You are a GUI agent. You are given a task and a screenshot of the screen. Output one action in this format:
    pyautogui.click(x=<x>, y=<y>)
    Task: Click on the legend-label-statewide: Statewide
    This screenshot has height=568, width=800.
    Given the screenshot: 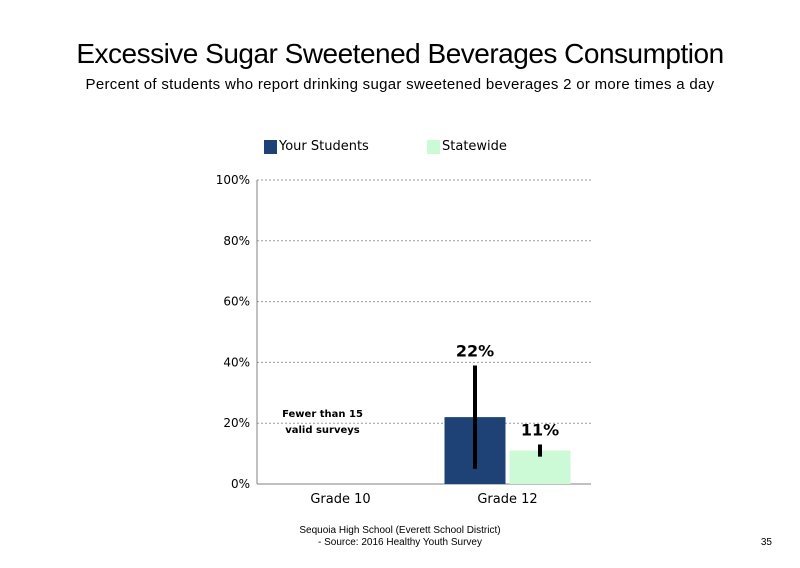 What is the action you would take?
    pyautogui.click(x=474, y=146)
    